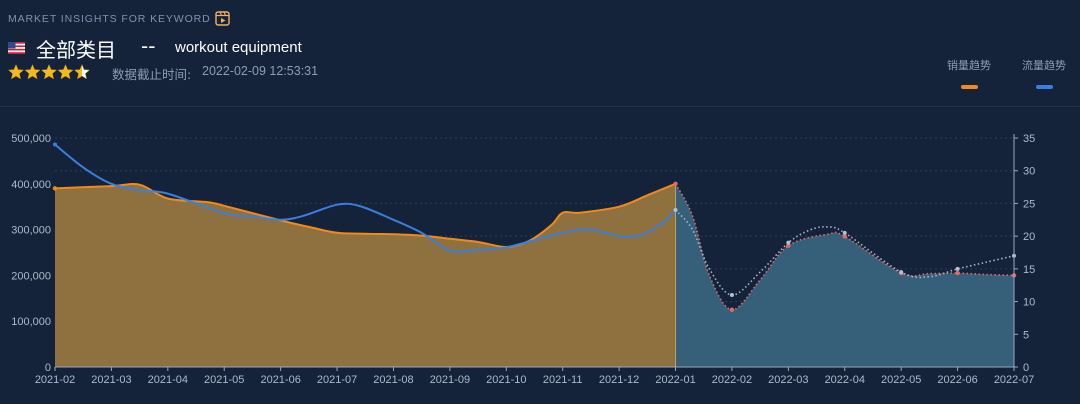 The image size is (1080, 404). What do you see at coordinates (393, 380) in the screenshot?
I see `x-tick-label: 2021-08` at bounding box center [393, 380].